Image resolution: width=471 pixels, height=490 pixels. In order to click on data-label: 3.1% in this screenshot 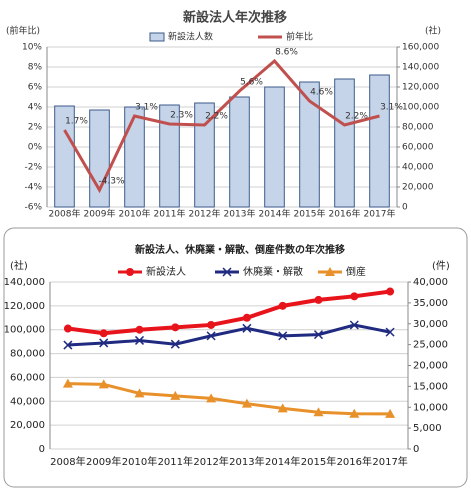, I will do `click(391, 108)`.